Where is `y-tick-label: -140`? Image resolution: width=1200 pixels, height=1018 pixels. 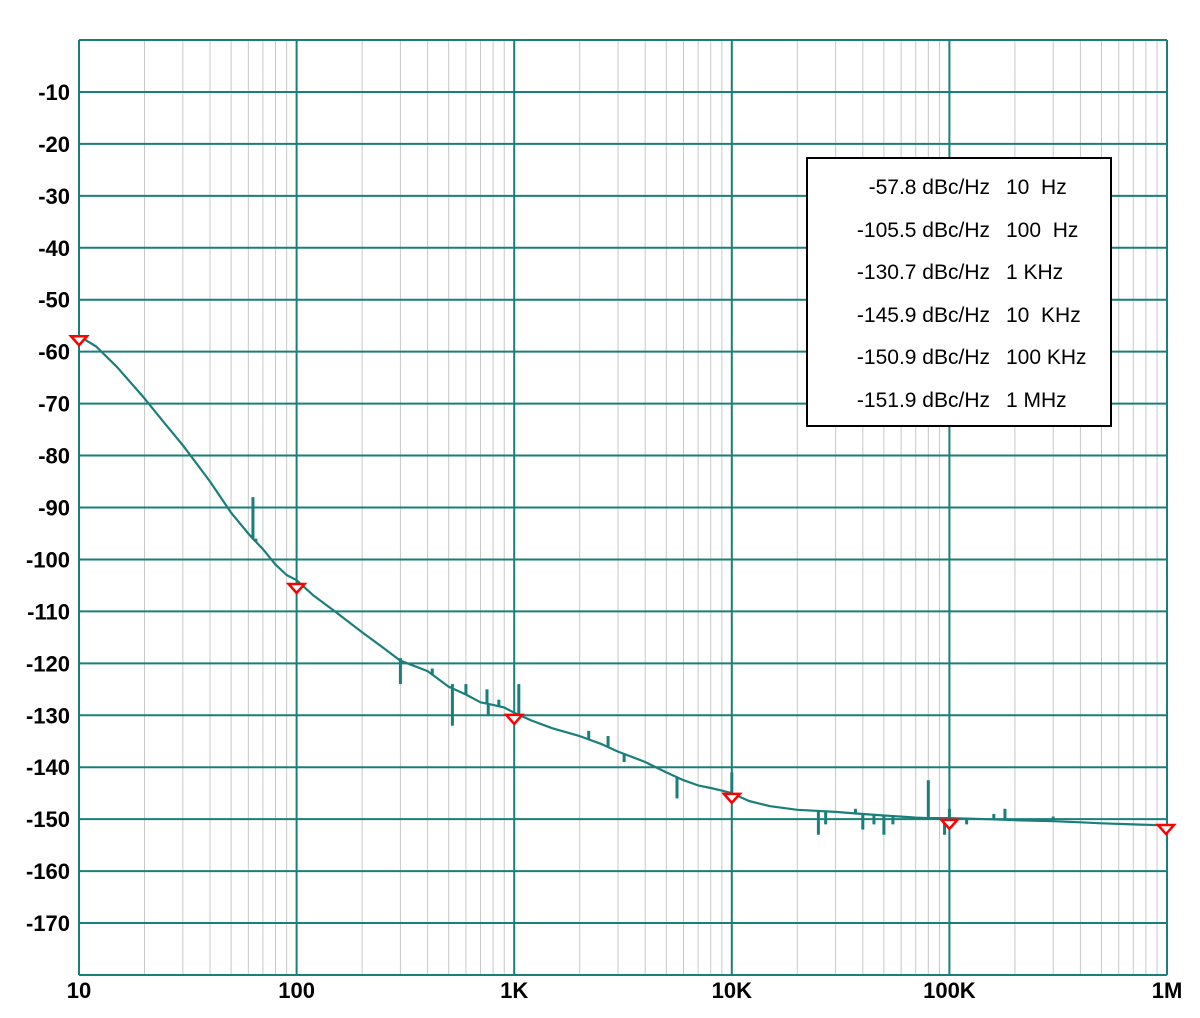 y-tick-label: -140 is located at coordinates (48, 767).